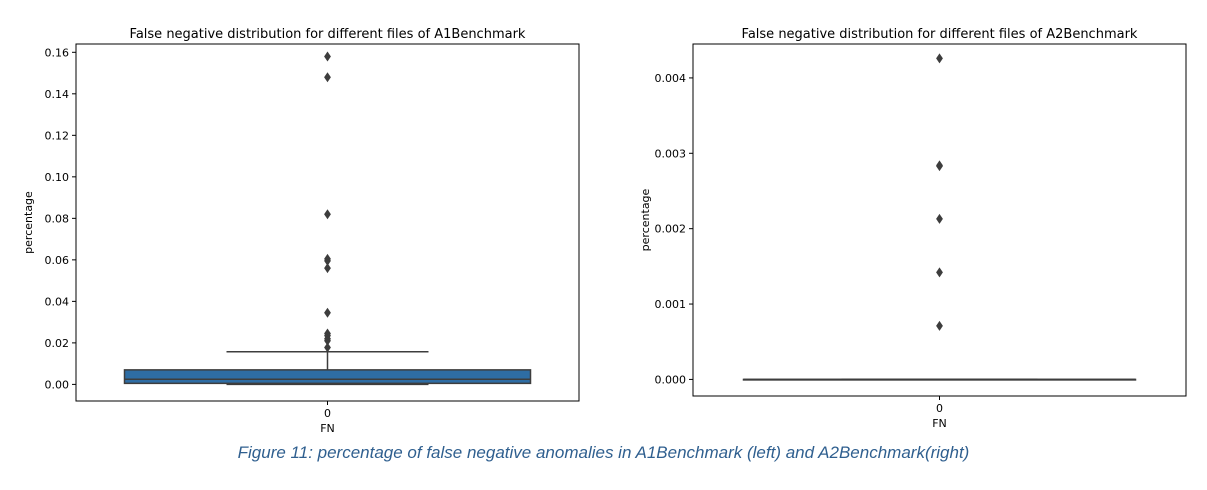 Image resolution: width=1207 pixels, height=490 pixels. Describe the element at coordinates (57, 384) in the screenshot. I see `y-tick-label: 0.00` at that location.